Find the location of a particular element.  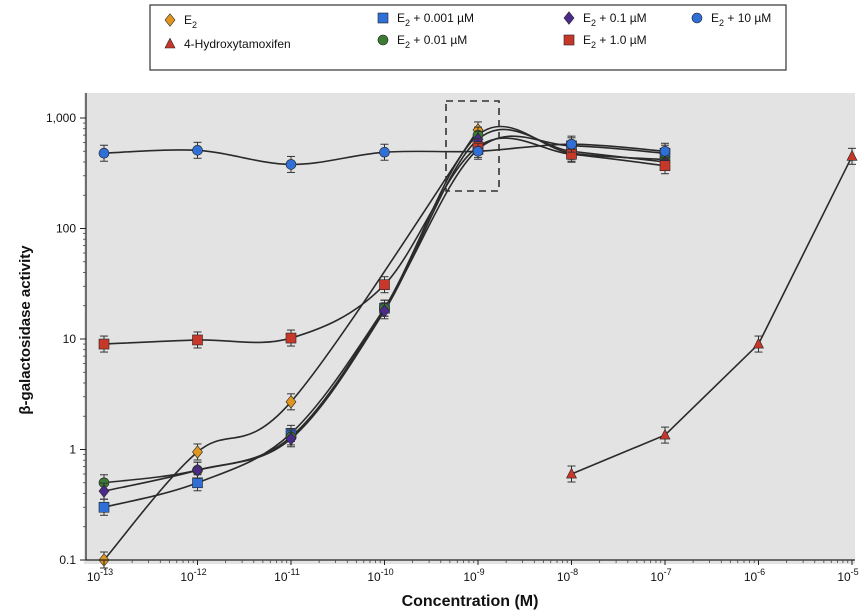

legend-label: E2 + 0.1 µM is located at coordinates (615, 19).